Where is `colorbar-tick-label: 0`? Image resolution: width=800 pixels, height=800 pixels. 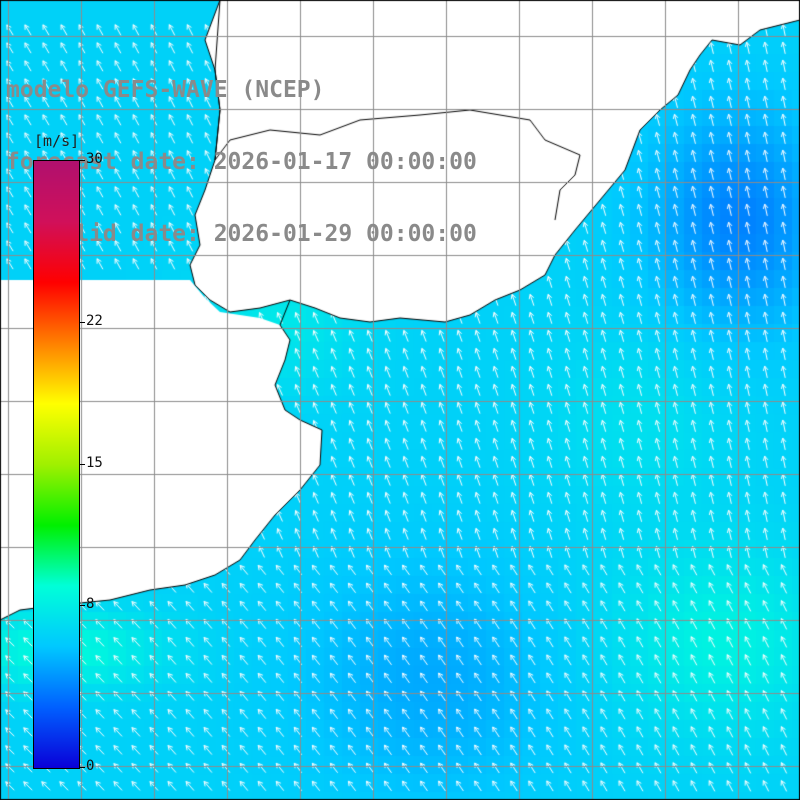 colorbar-tick-label: 0 is located at coordinates (90, 766).